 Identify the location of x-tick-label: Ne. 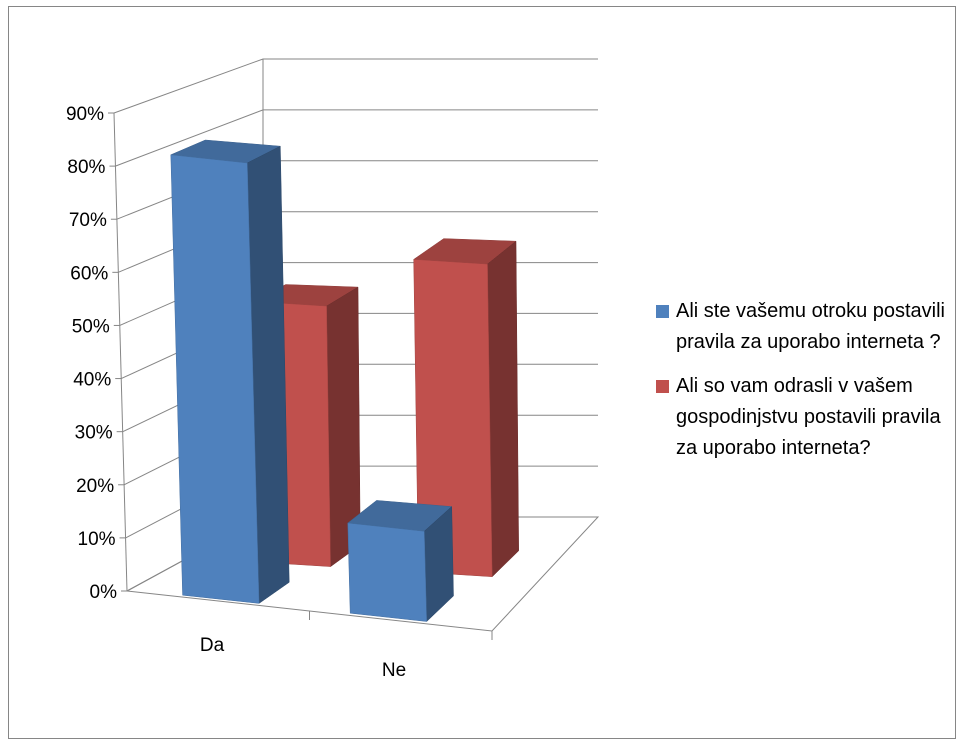
(394, 670).